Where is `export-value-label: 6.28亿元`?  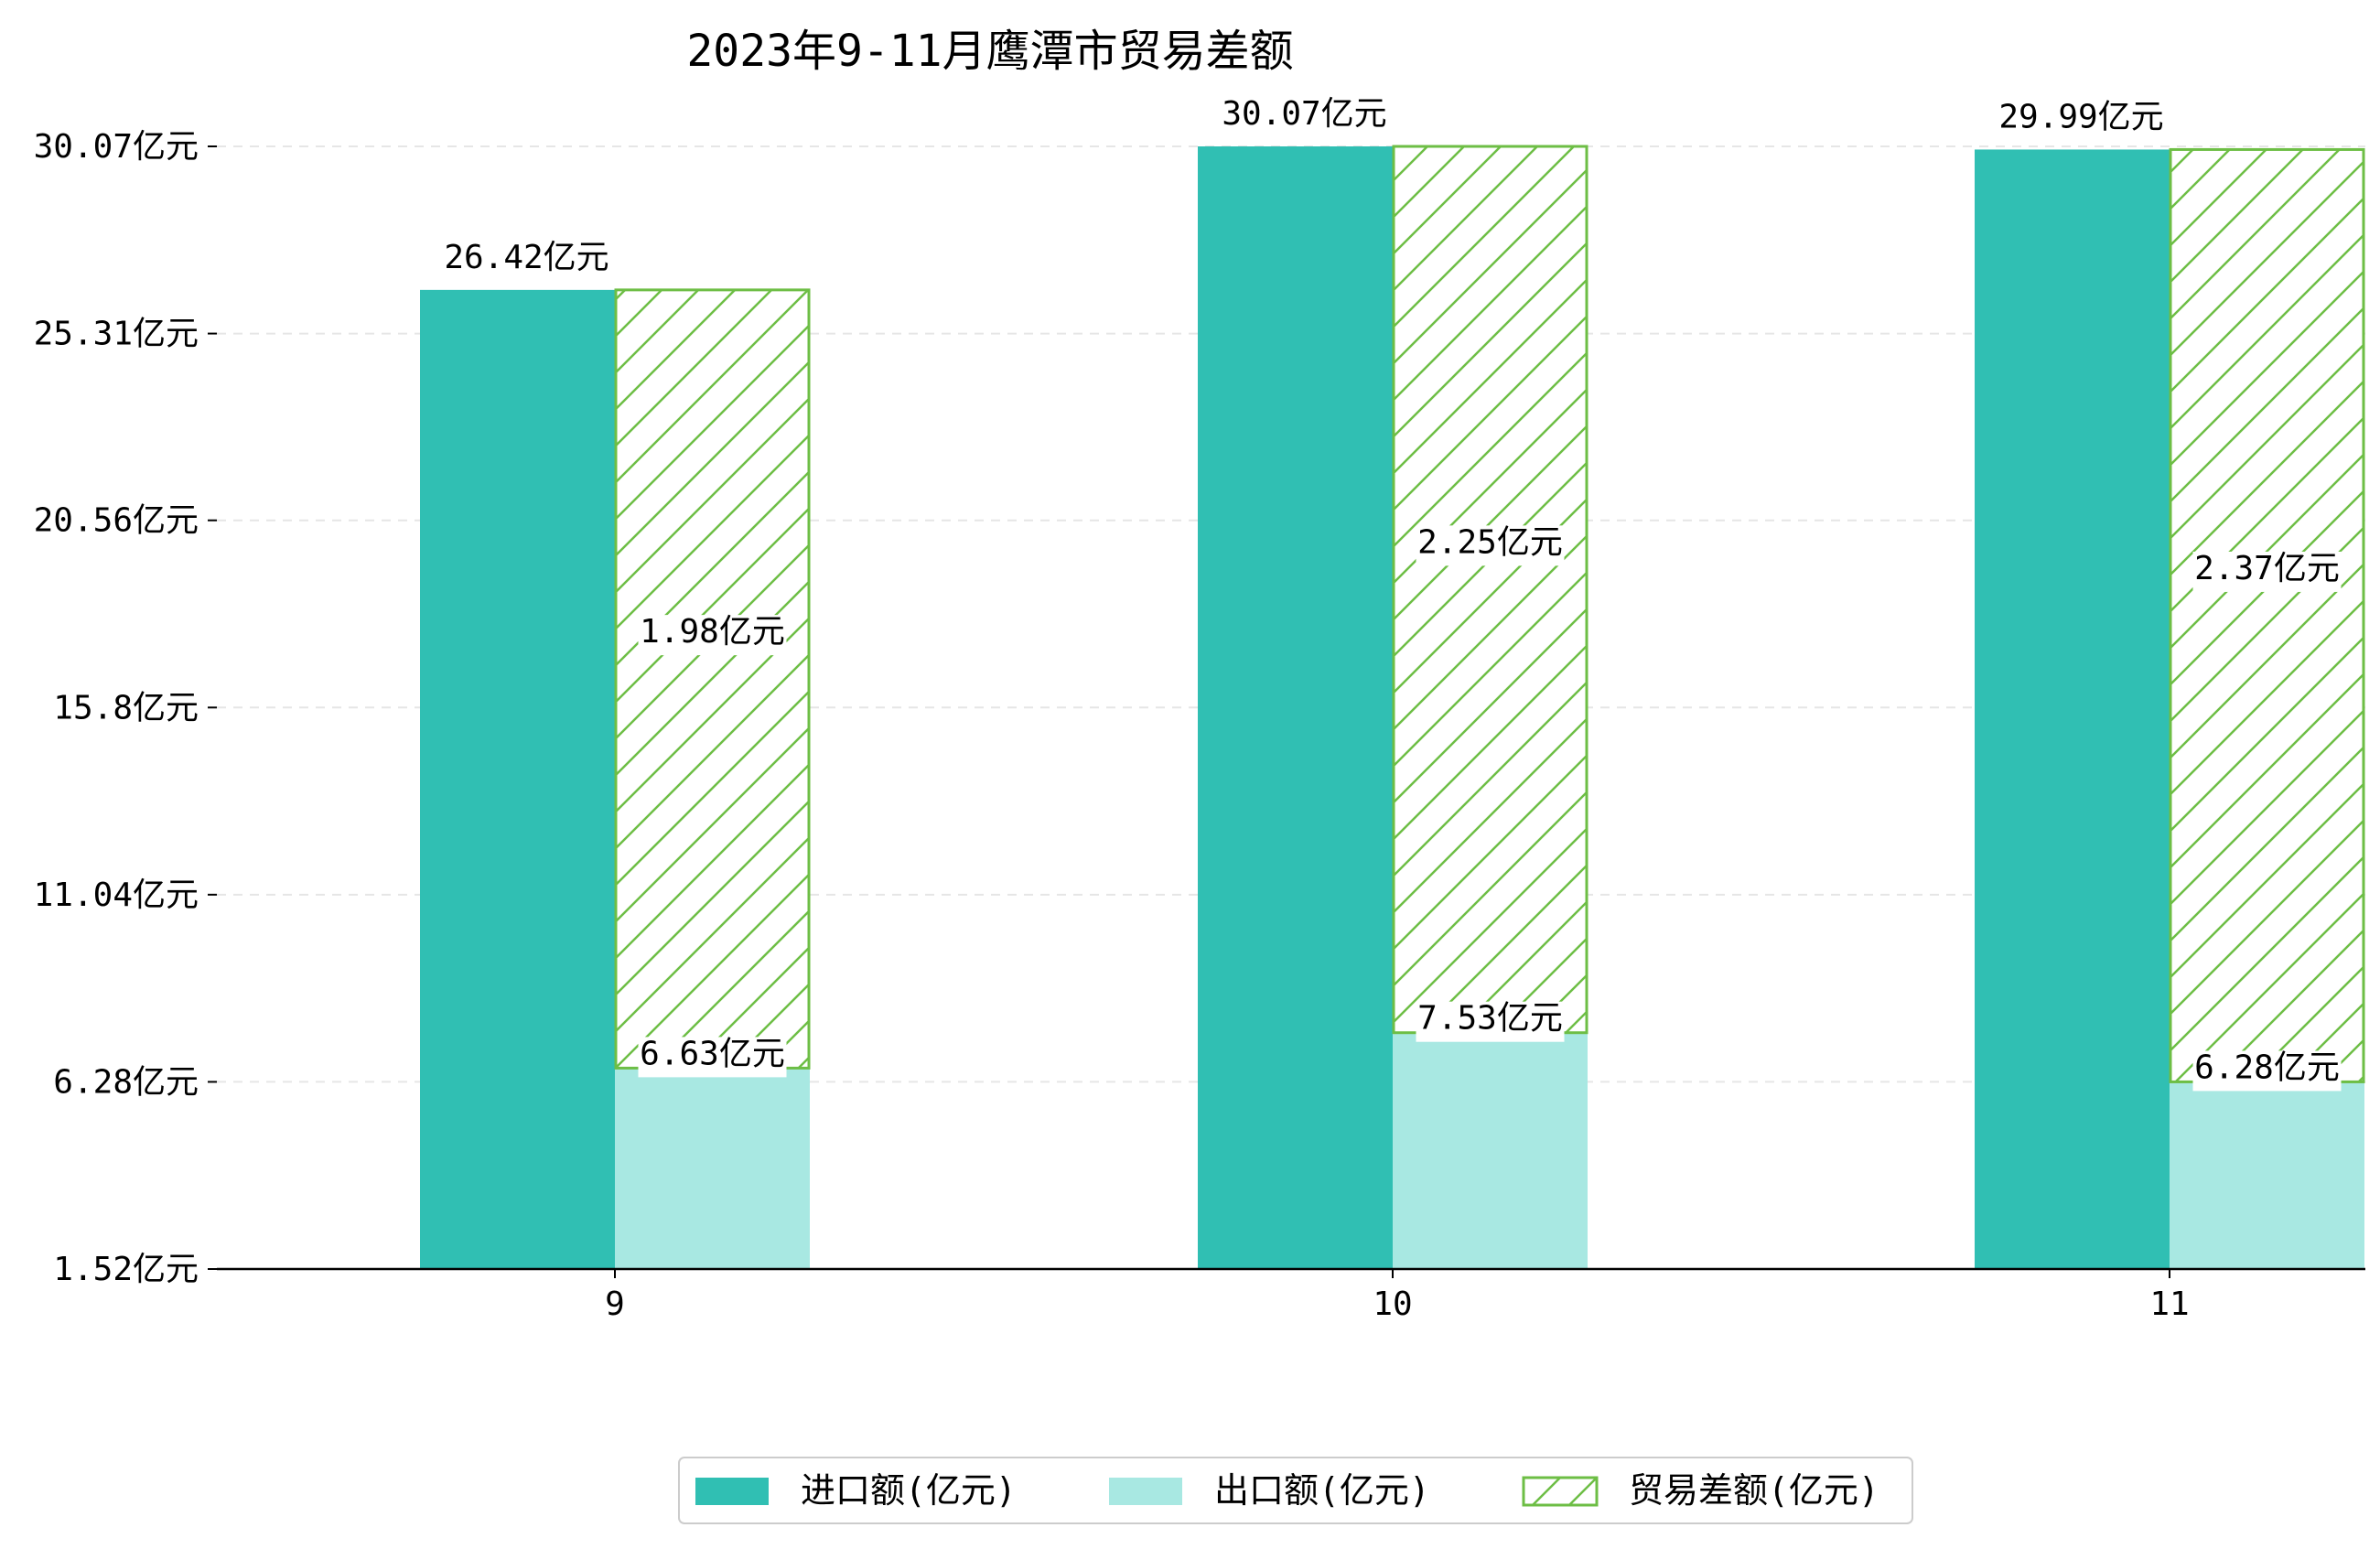
export-value-label: 6.28亿元 is located at coordinates (2267, 1070).